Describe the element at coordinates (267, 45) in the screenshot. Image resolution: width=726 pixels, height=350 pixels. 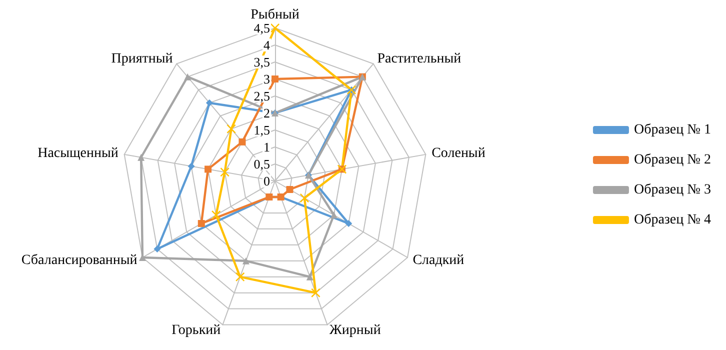
I see `y-tick-label: 4` at that location.